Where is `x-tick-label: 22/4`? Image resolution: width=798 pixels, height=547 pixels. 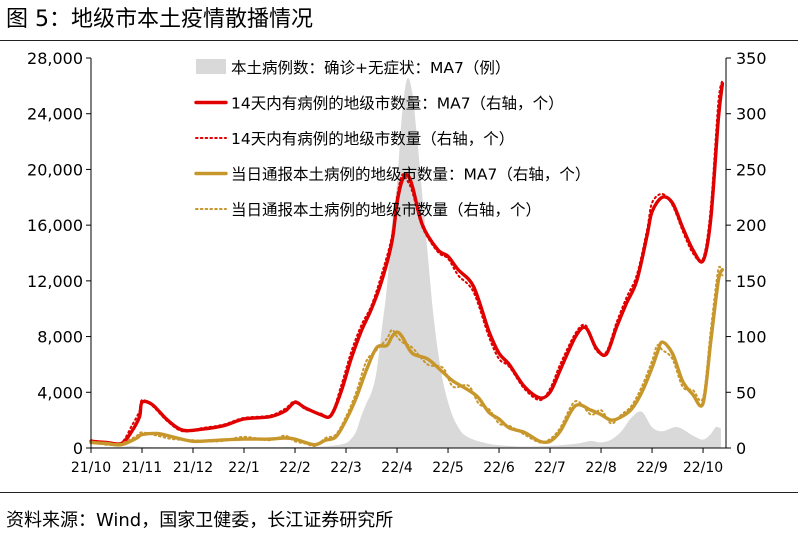
x-tick-label: 22/4 is located at coordinates (397, 468).